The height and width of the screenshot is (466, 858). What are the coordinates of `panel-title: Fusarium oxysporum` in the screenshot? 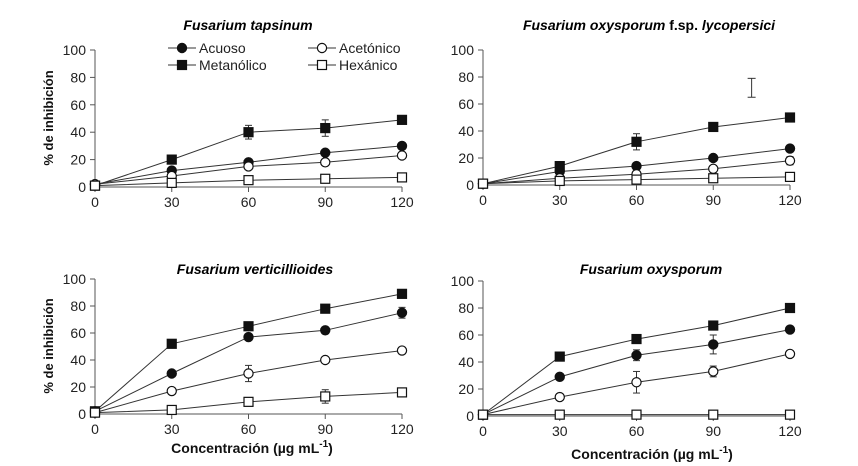 It's located at (651, 269).